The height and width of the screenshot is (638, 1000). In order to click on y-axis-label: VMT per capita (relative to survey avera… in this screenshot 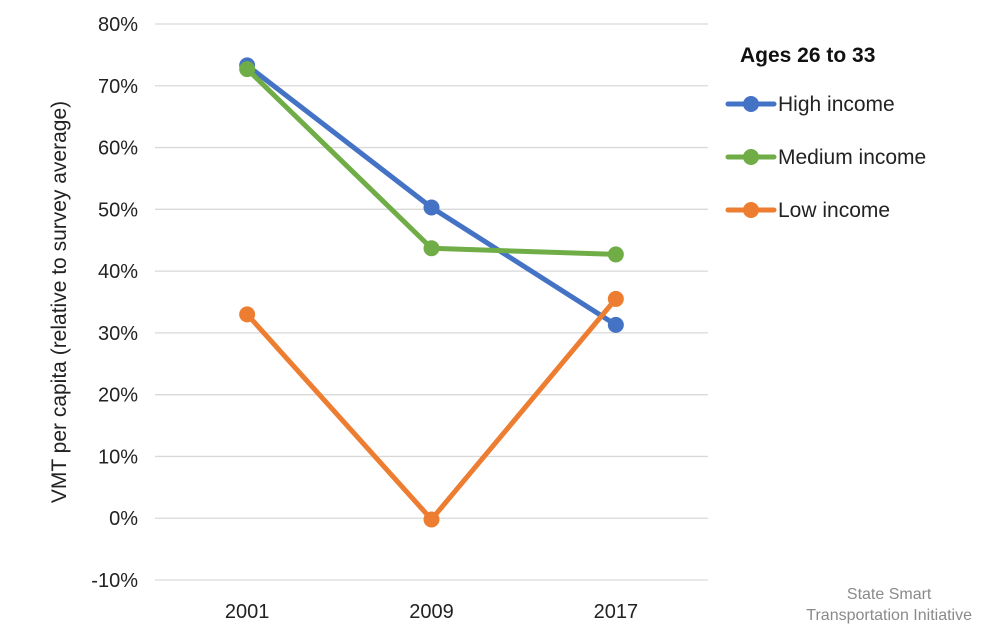, I will do `click(59, 302)`.